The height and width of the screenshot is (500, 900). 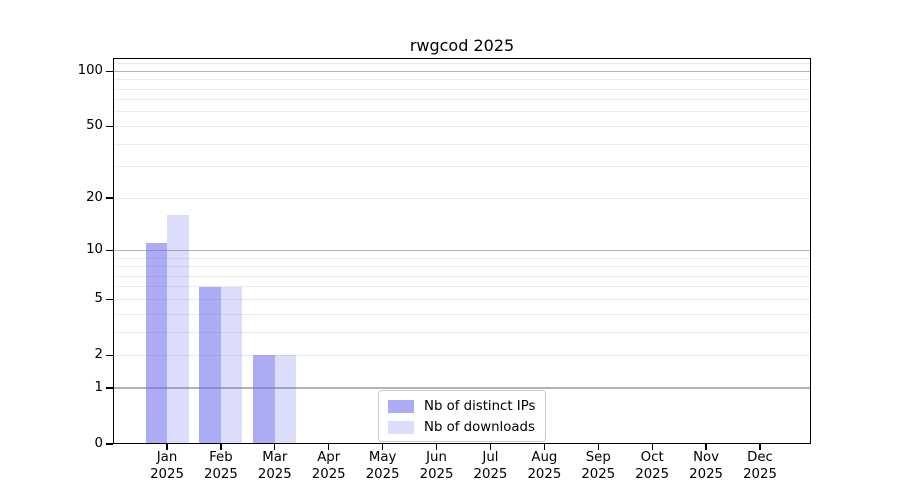 What do you see at coordinates (264, 399) in the screenshot?
I see `bar-ips-mar` at bounding box center [264, 399].